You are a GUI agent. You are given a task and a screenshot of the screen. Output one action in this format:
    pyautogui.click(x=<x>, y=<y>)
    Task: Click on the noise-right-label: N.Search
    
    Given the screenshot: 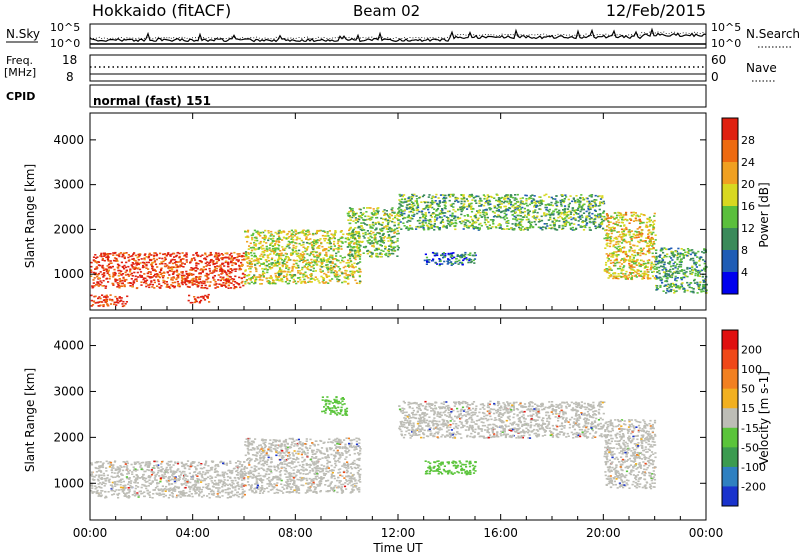 What is the action you would take?
    pyautogui.click(x=773, y=34)
    